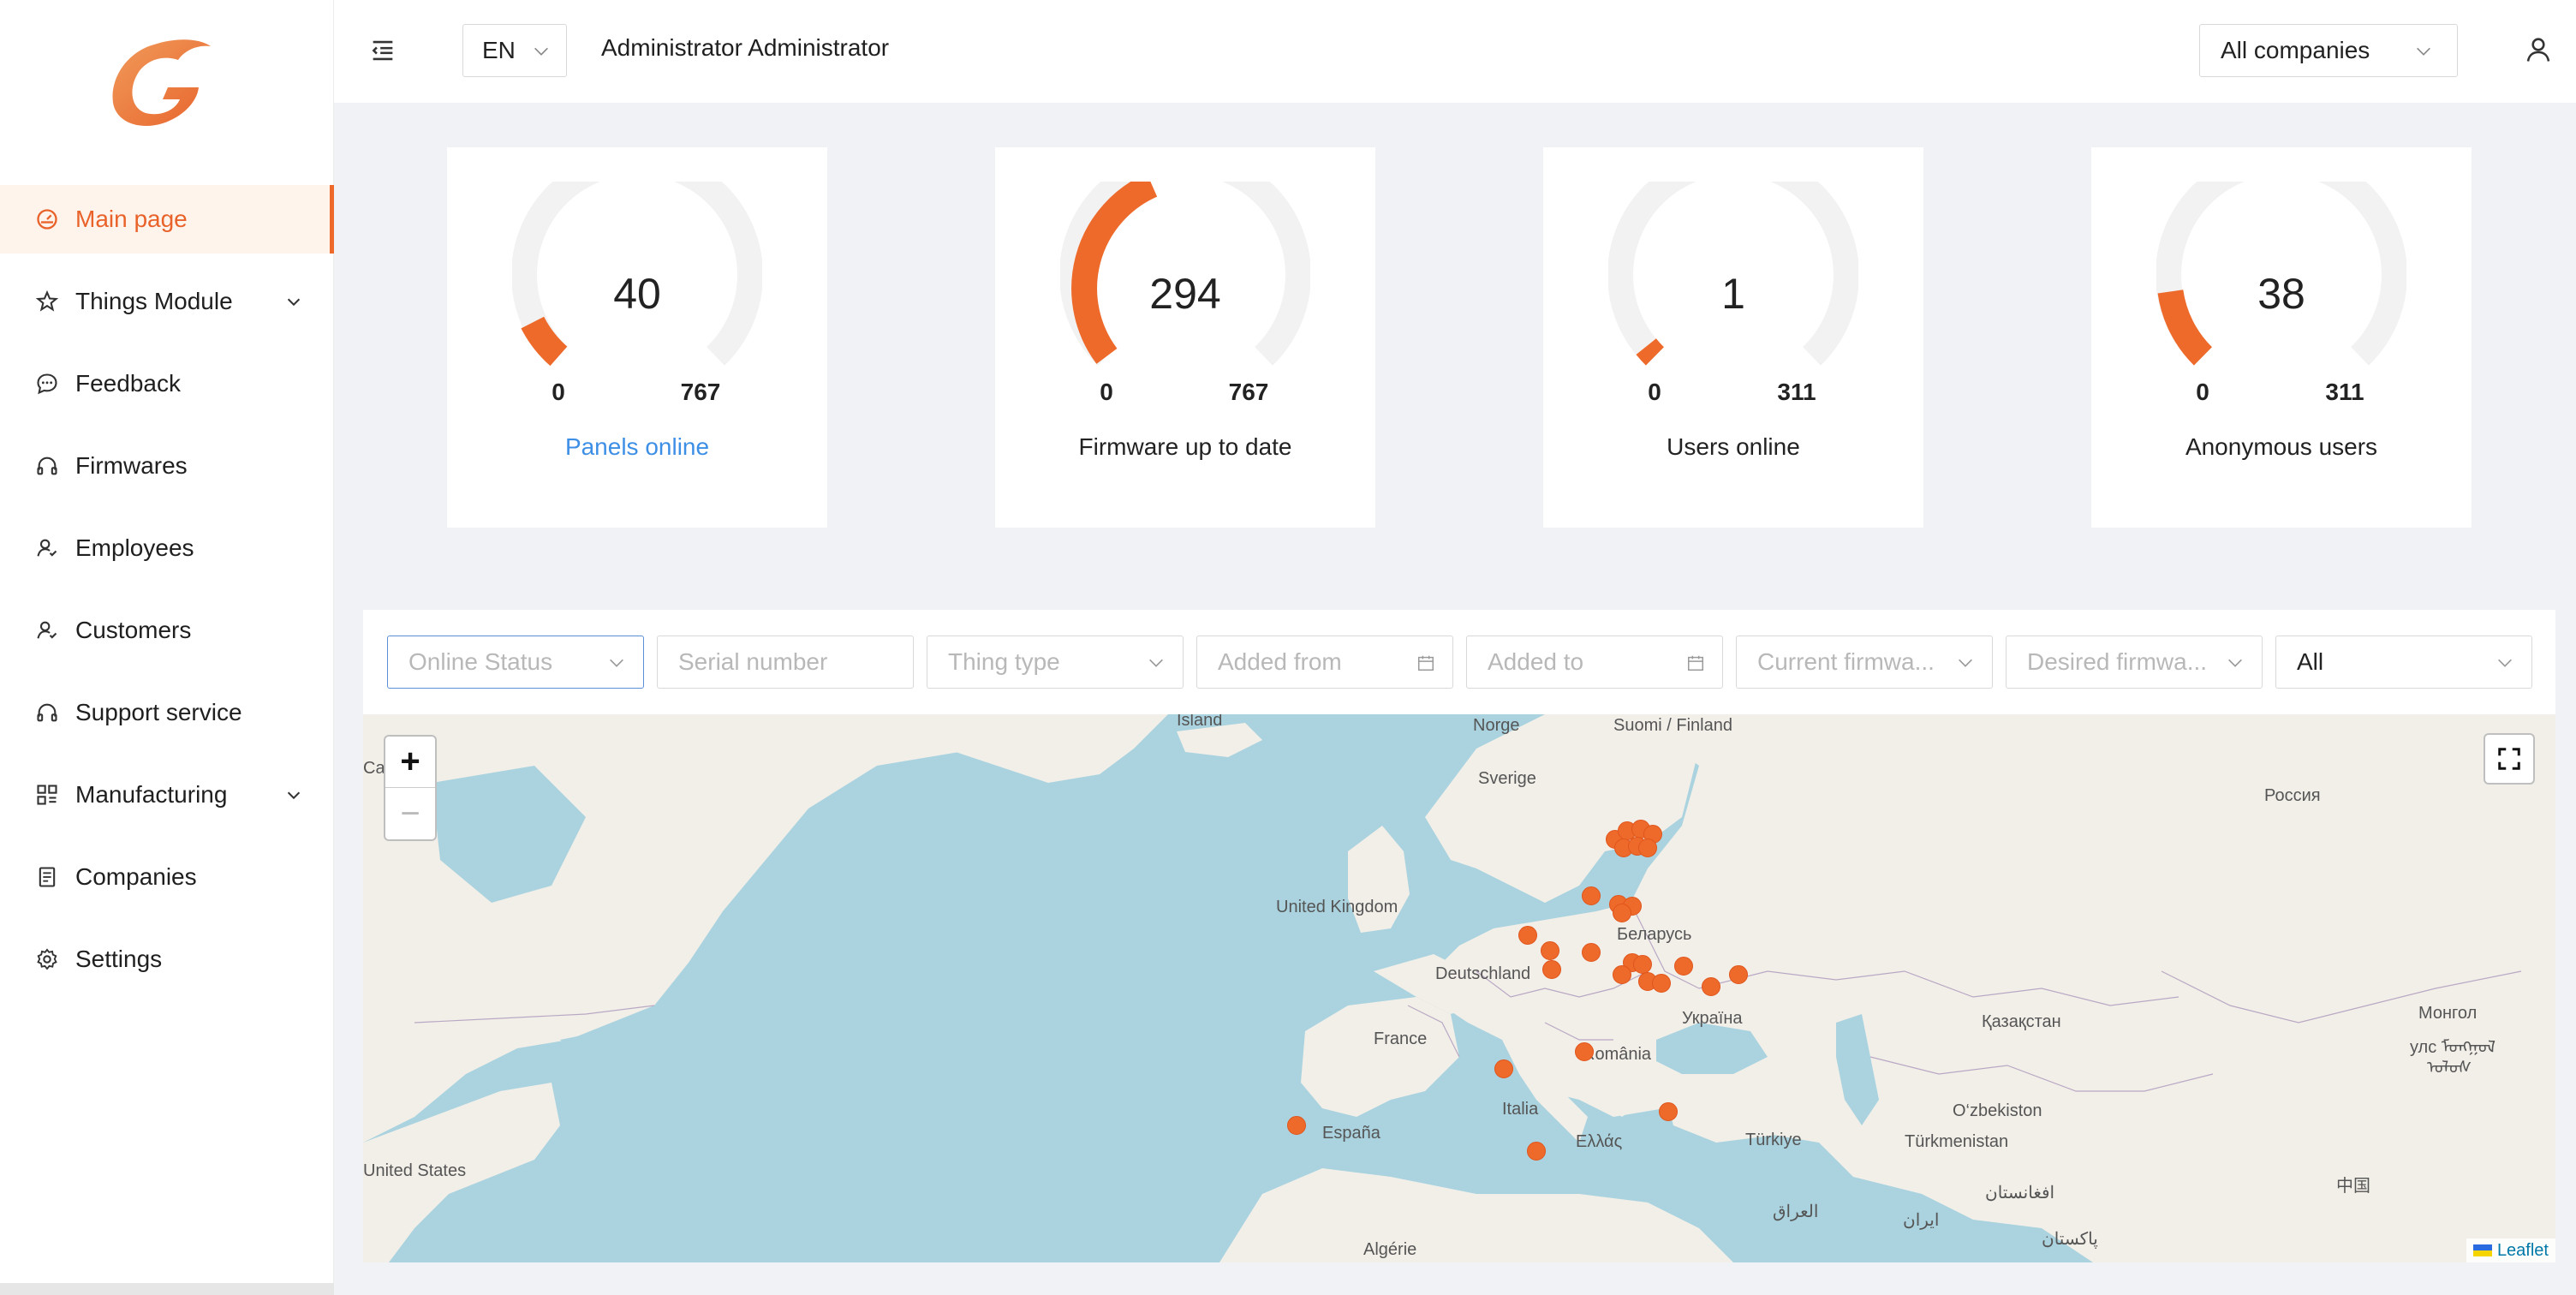  Describe the element at coordinates (2448, 1013) in the screenshot. I see `map-label-mongol: Монгол` at that location.